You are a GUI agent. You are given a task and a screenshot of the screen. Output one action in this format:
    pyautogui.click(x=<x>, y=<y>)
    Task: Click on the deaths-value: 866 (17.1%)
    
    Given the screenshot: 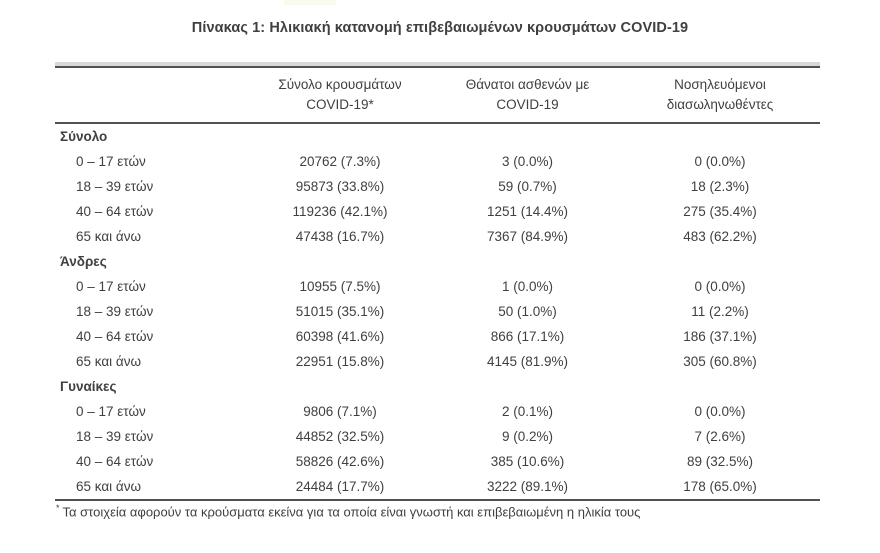 What is the action you would take?
    pyautogui.click(x=527, y=336)
    